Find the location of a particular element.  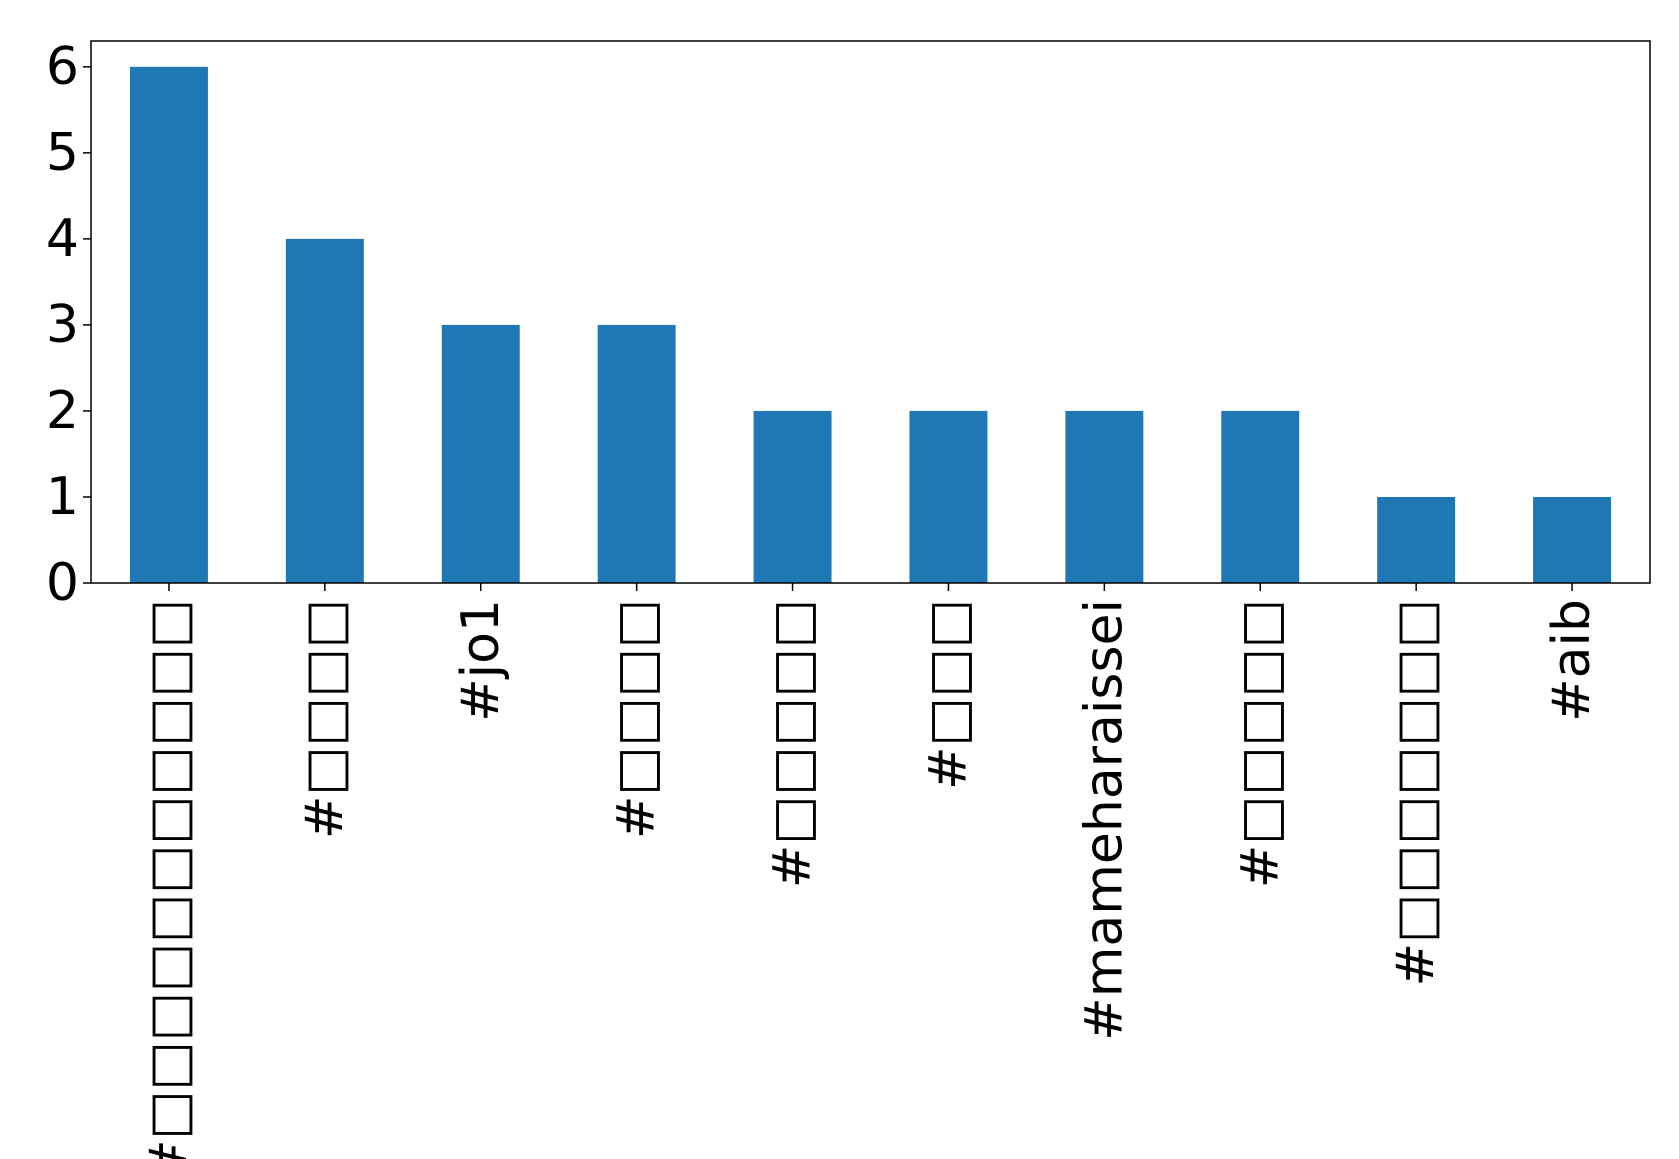

x-tick-label-6: #mameharaissei is located at coordinates (1104, 820).